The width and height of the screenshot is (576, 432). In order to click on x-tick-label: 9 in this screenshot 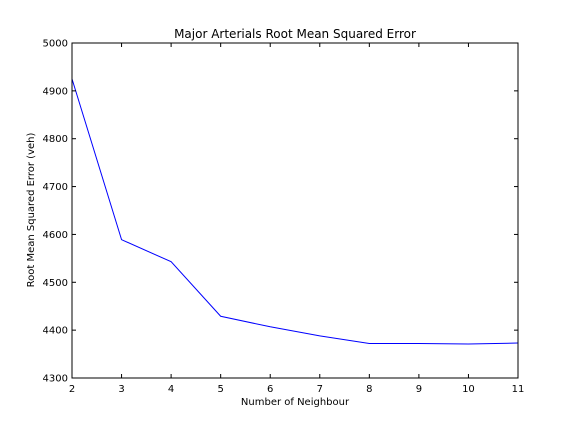, I will do `click(419, 389)`.